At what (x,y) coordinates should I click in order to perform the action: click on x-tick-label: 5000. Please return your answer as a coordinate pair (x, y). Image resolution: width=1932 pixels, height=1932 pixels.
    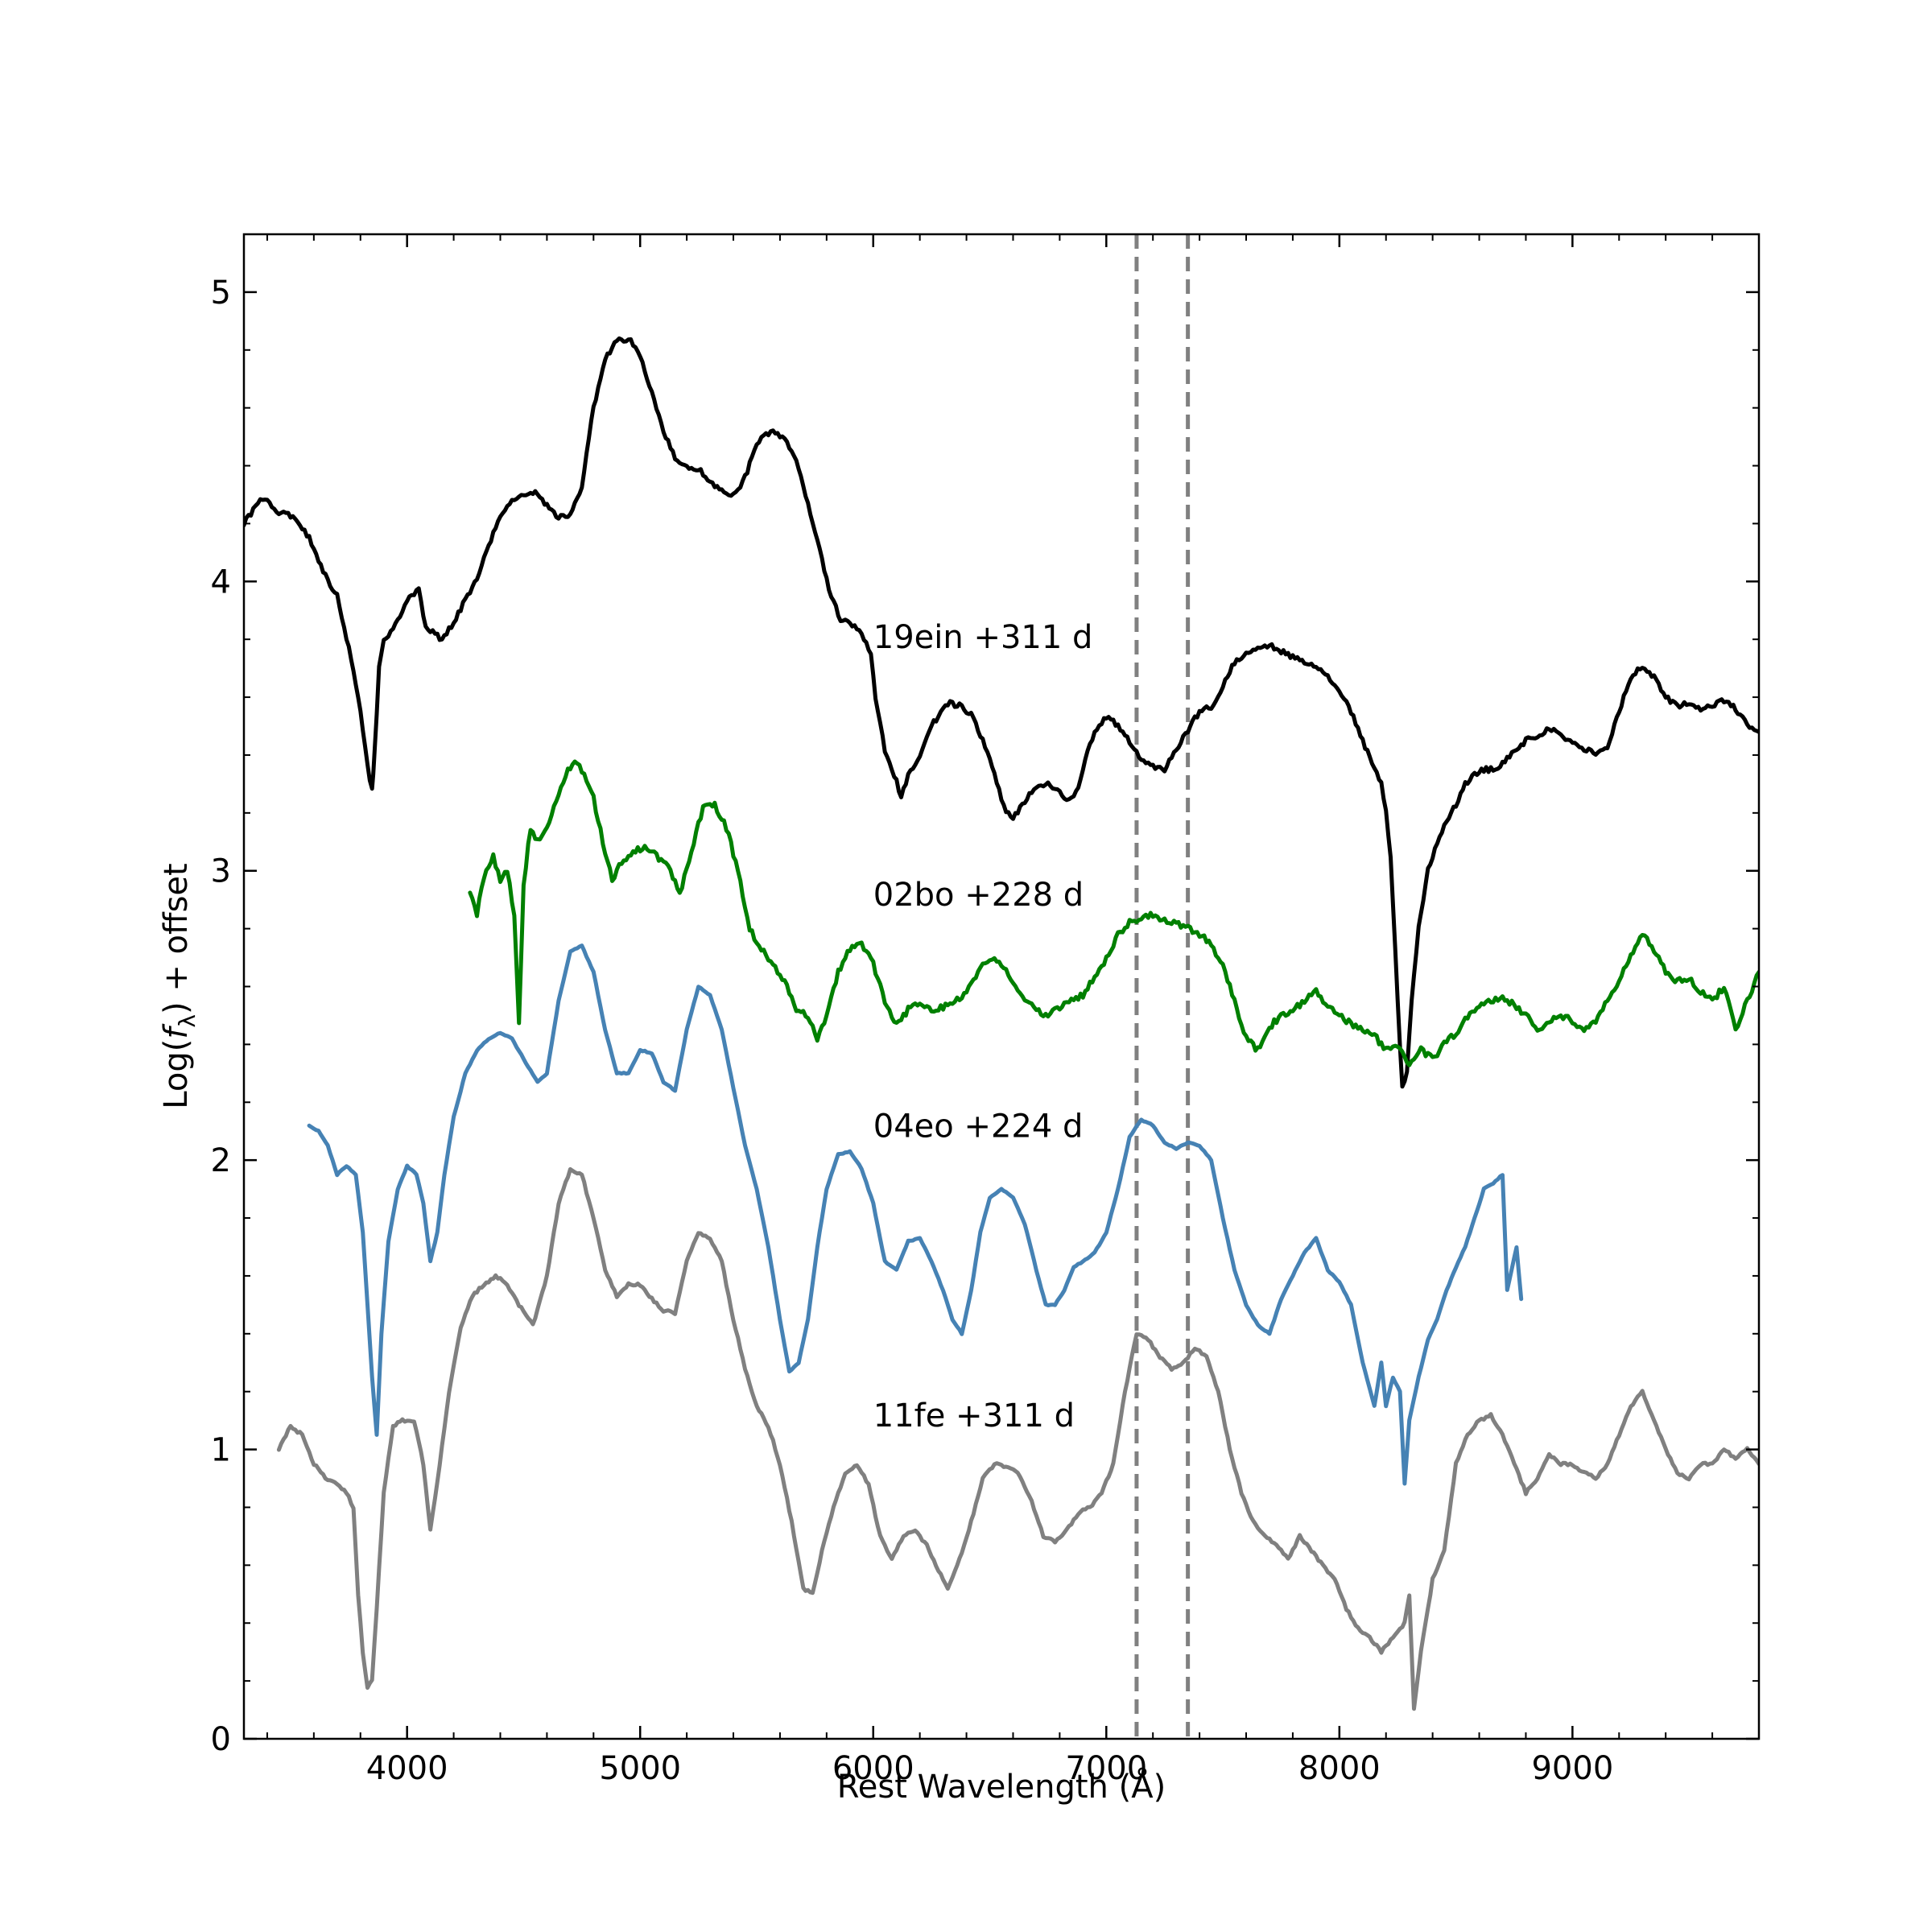
    Looking at the image, I should click on (640, 1769).